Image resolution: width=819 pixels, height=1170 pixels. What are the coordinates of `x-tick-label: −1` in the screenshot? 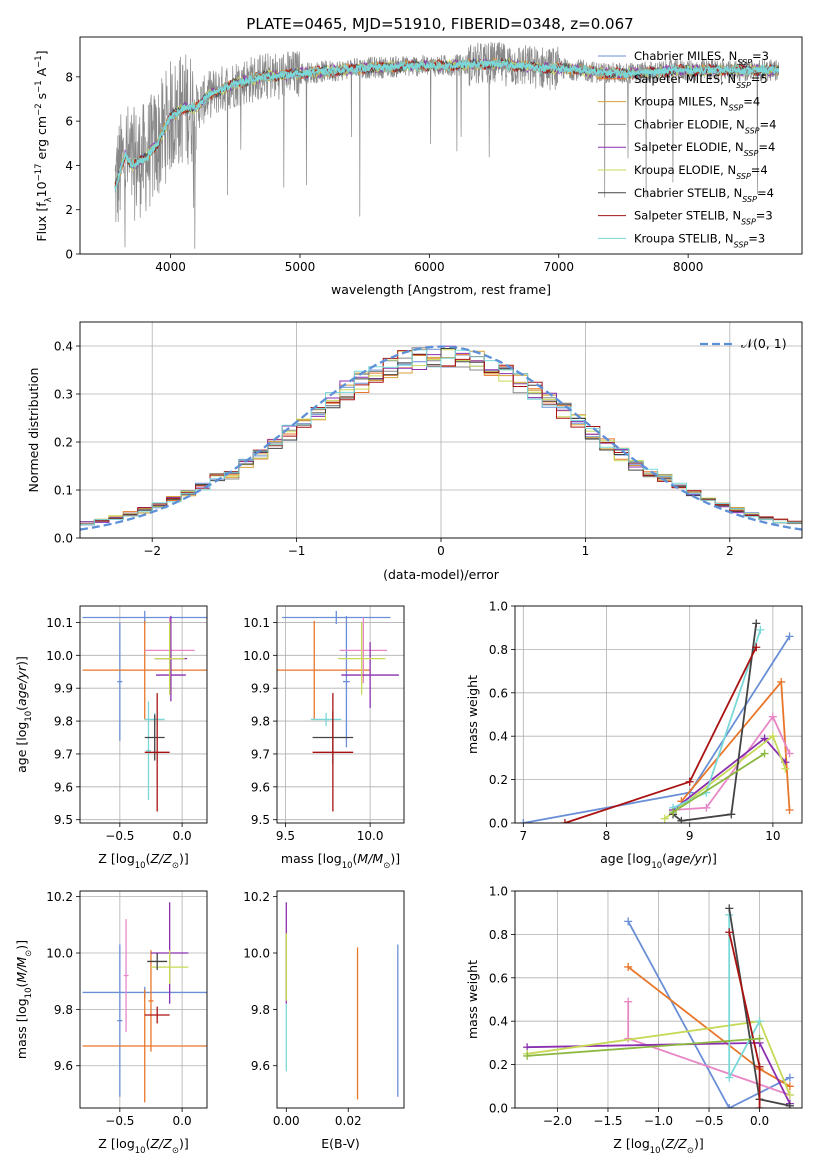 It's located at (297, 551).